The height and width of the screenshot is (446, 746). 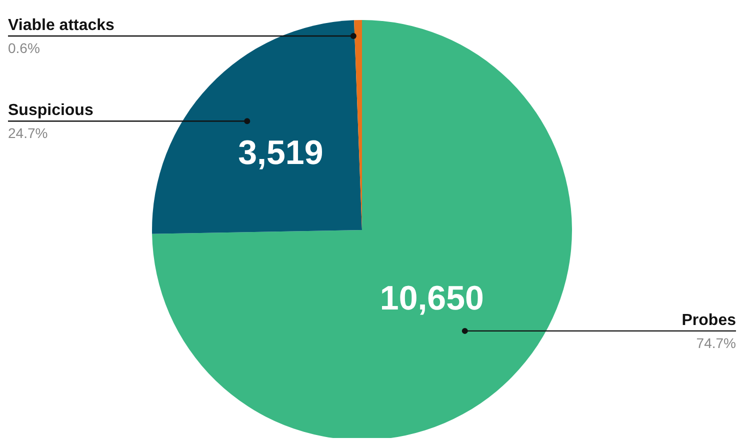 What do you see at coordinates (281, 153) in the screenshot?
I see `data-label: 3,519` at bounding box center [281, 153].